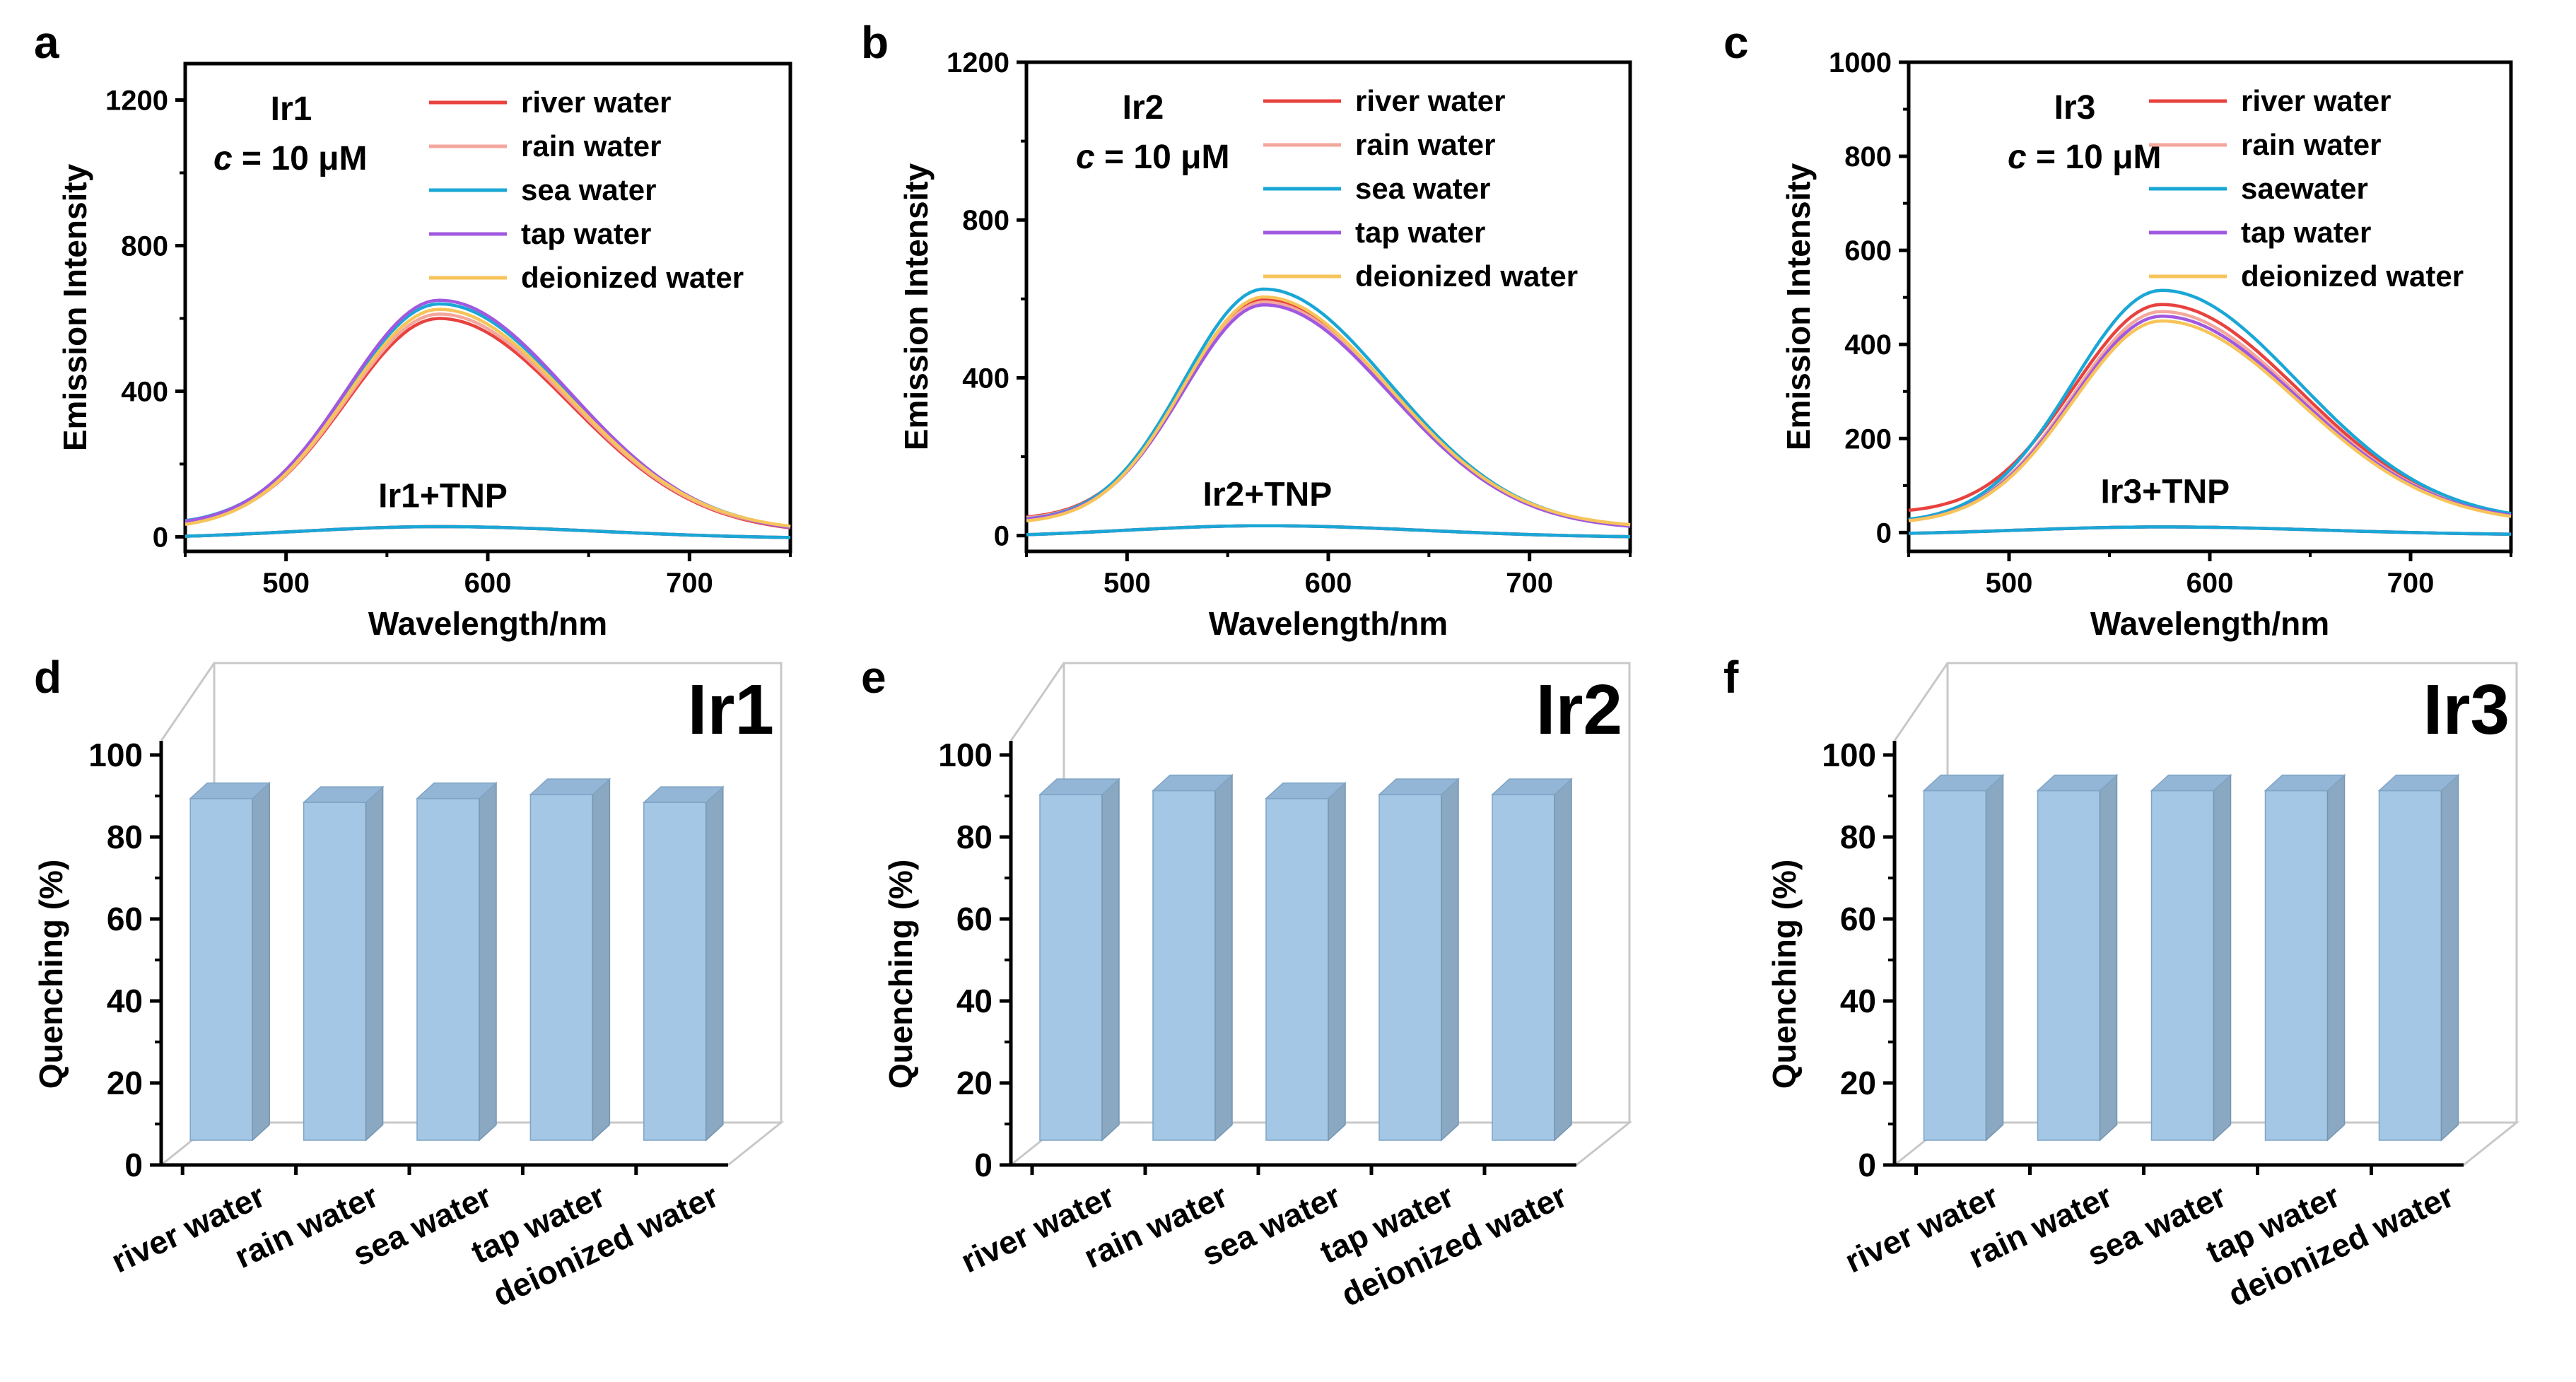 The image size is (2576, 1382). I want to click on compound-title: Ir2, so click(1579, 709).